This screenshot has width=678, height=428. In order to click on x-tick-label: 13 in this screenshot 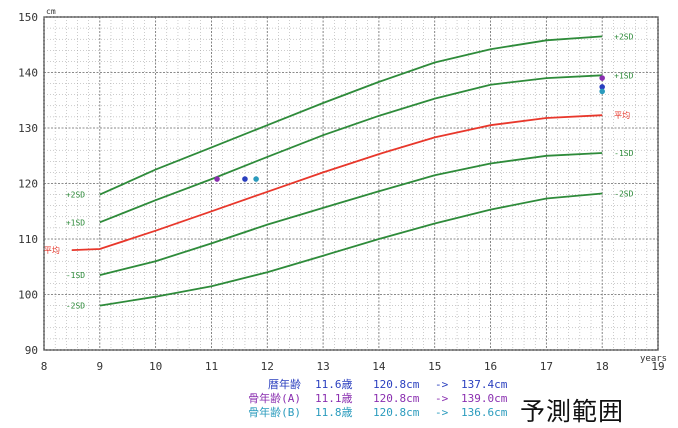, I will do `click(322, 366)`.